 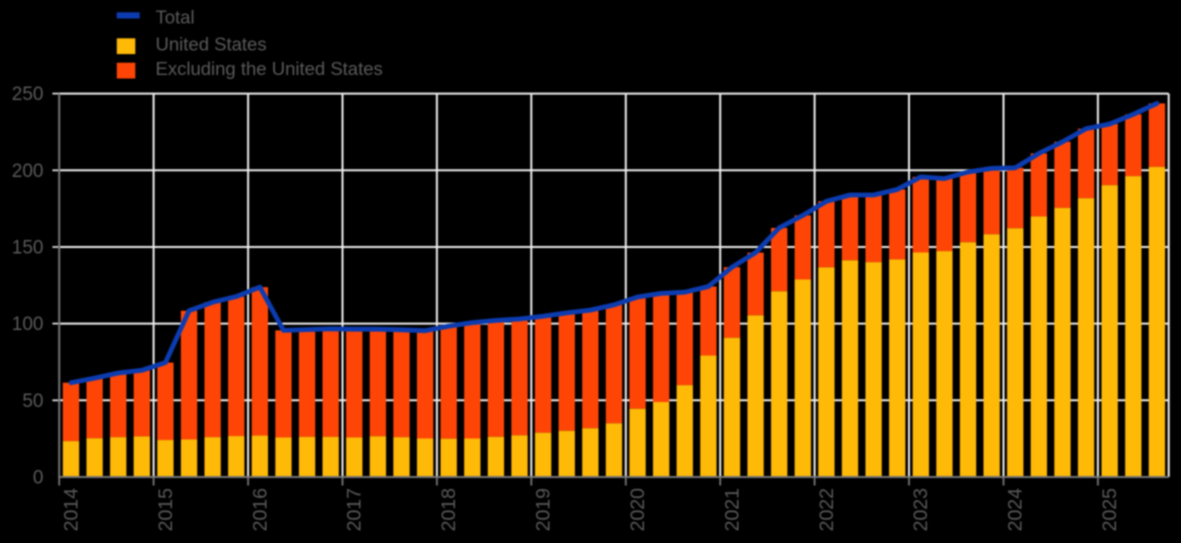 What do you see at coordinates (166, 510) in the screenshot?
I see `svg-text: 2015` at bounding box center [166, 510].